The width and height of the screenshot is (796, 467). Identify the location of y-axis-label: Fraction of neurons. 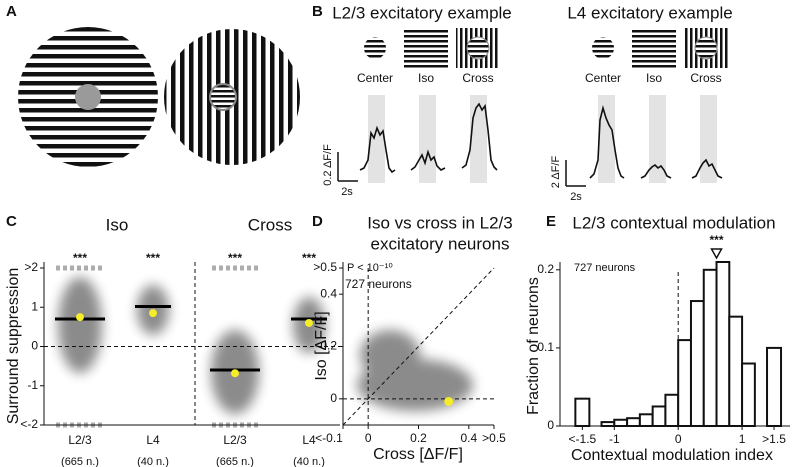
(533, 346).